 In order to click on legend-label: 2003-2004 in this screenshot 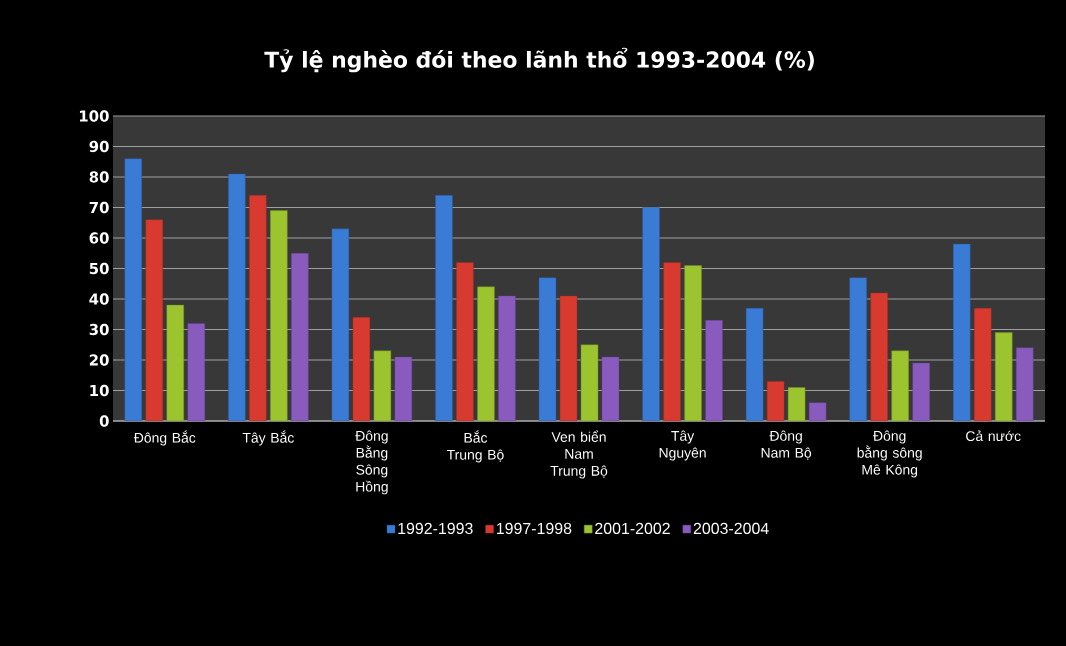, I will do `click(731, 528)`.